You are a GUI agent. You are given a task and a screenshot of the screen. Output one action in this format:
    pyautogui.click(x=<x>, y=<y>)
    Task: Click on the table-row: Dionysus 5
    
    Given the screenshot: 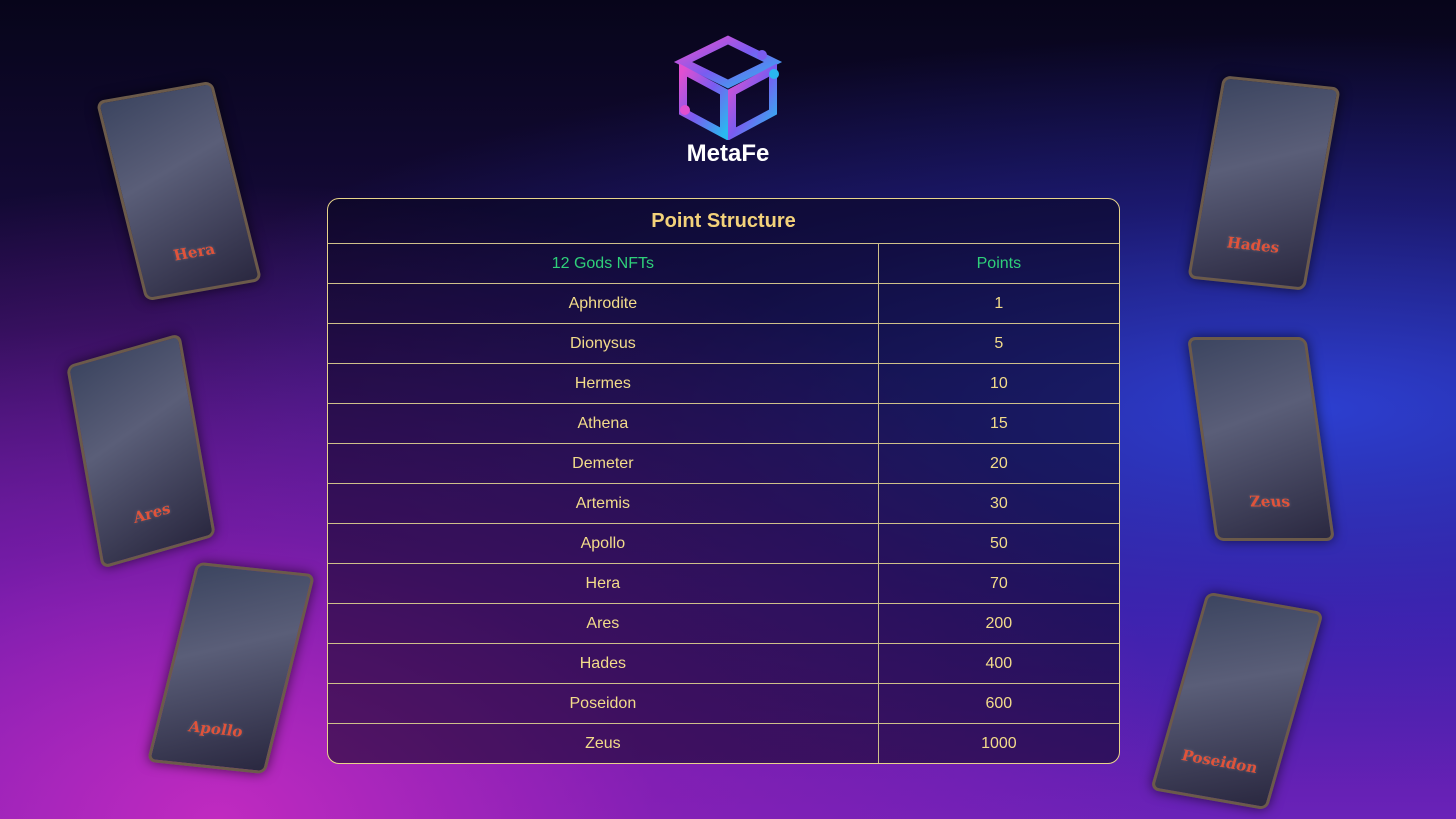 What is the action you would take?
    pyautogui.click(x=723, y=343)
    